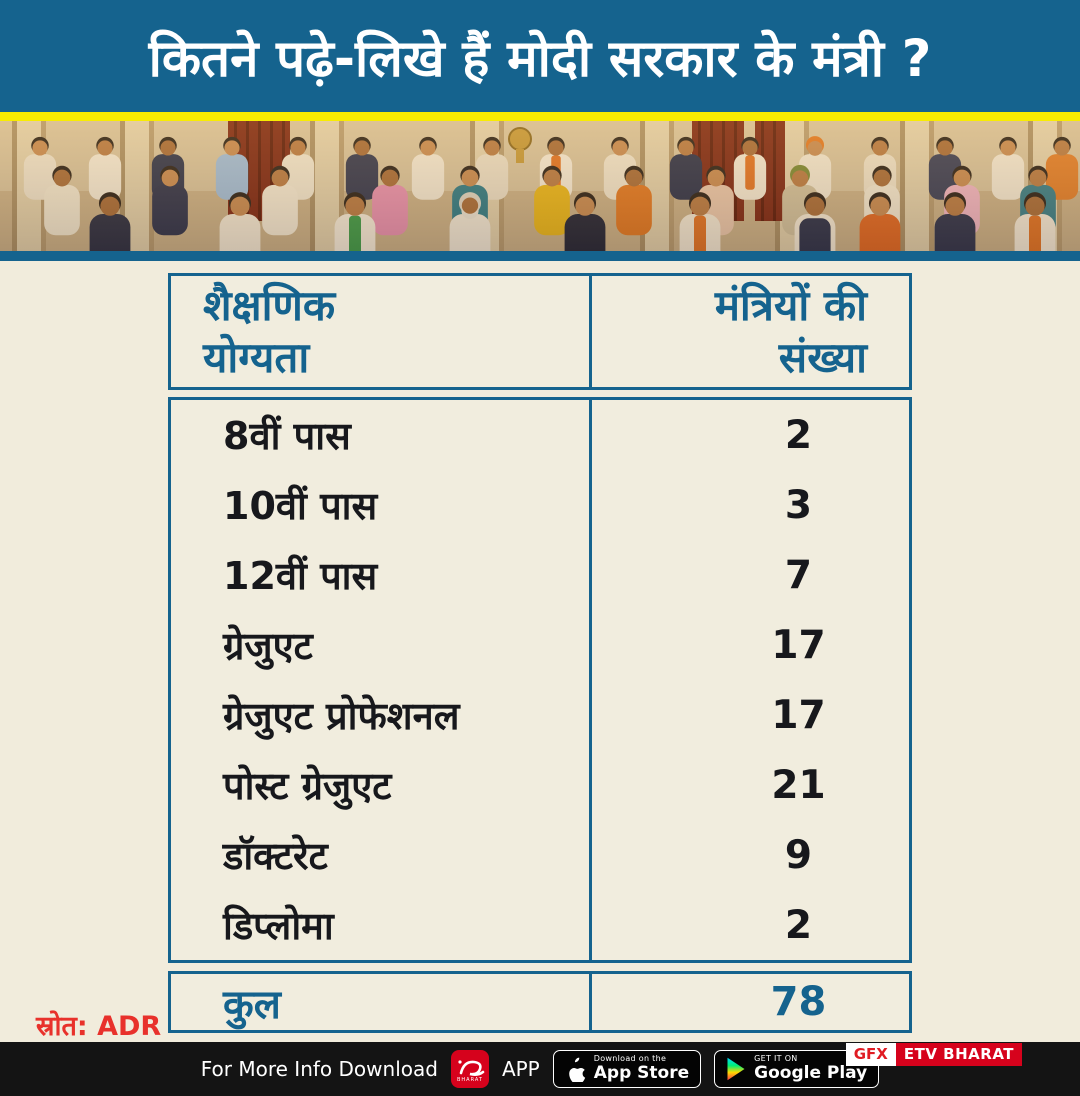  I want to click on table-row: डिप्लोमा 2, so click(540, 925).